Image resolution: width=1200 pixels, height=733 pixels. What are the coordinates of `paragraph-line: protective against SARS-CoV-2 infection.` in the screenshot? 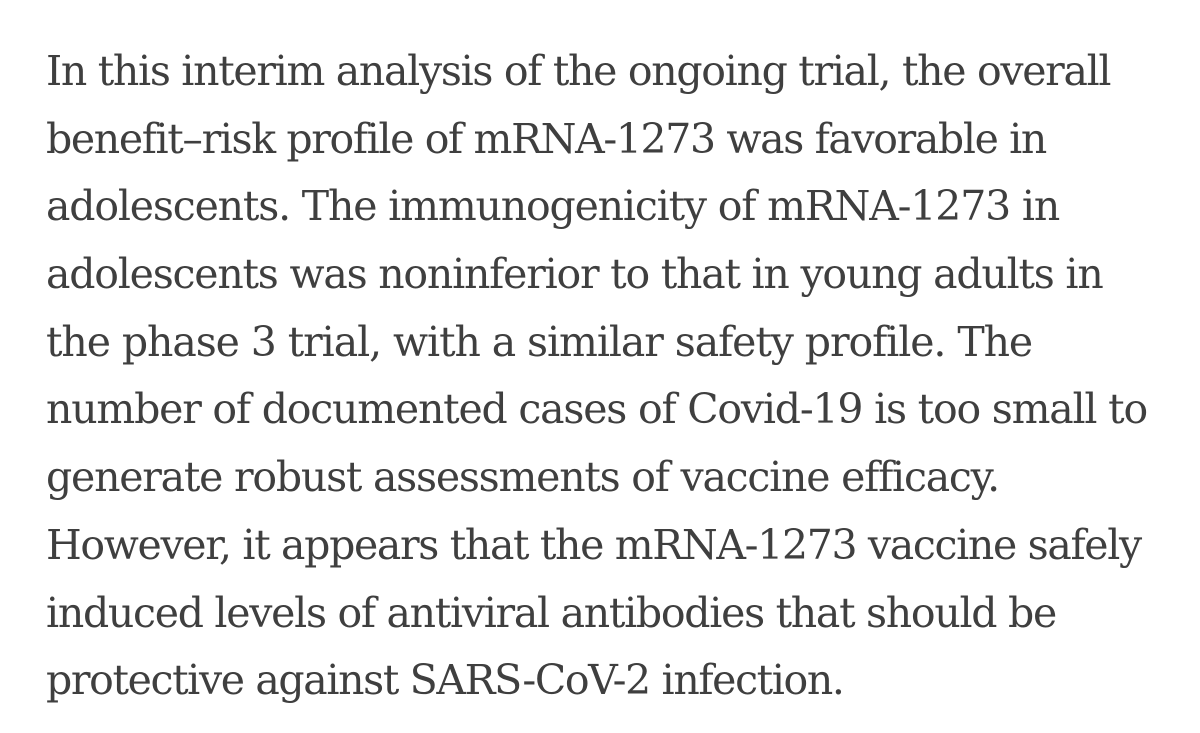 It's located at (445, 680).